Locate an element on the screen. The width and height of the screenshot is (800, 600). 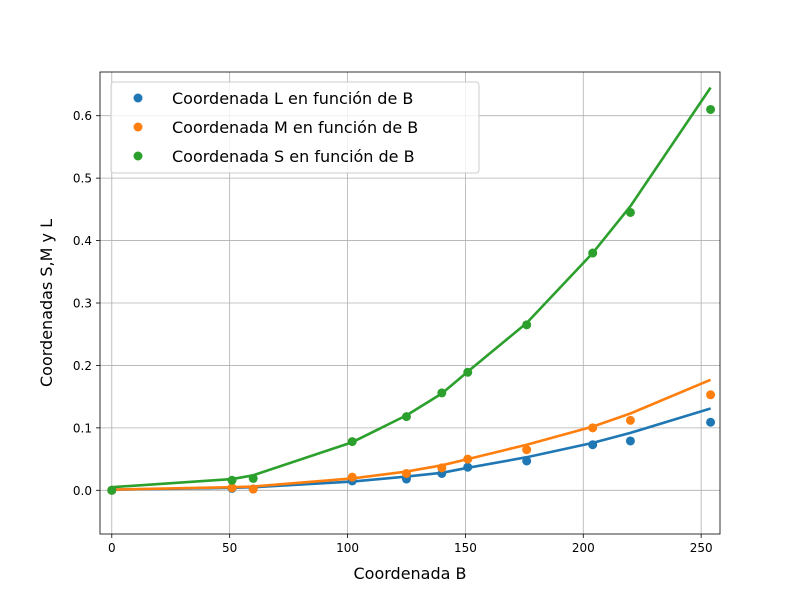
y-tick-label: 0.1 is located at coordinates (82, 428).